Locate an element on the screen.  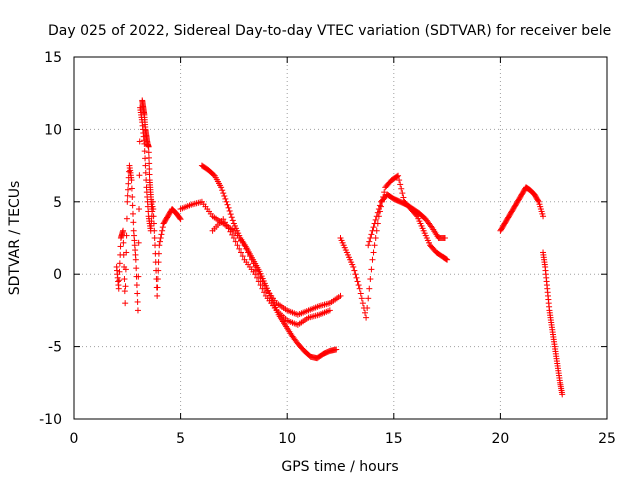
x-tick-label: 15 is located at coordinates (394, 439).